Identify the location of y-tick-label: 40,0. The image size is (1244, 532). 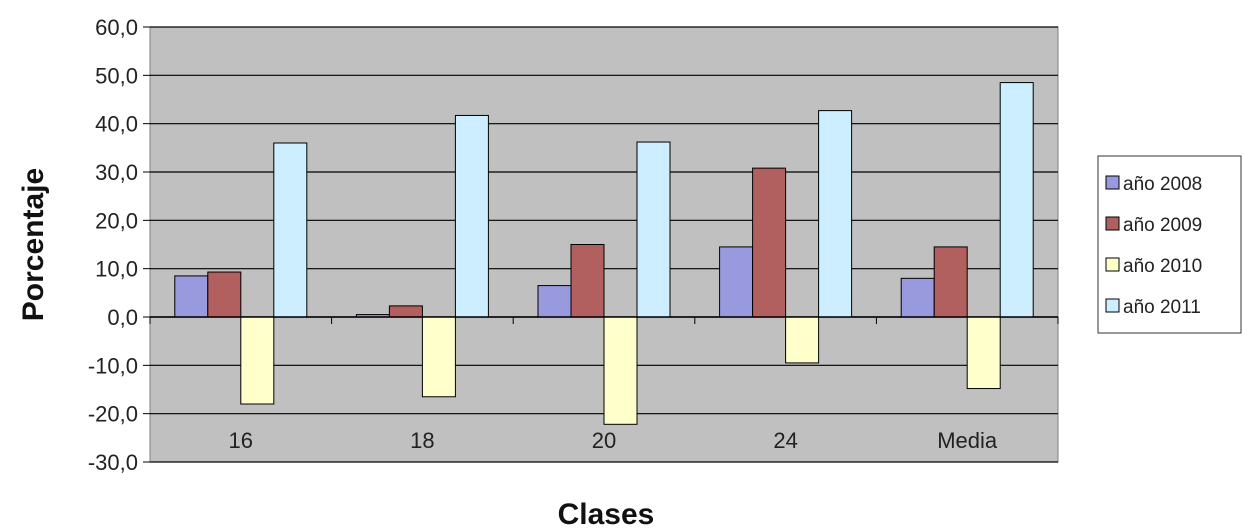
(116, 124).